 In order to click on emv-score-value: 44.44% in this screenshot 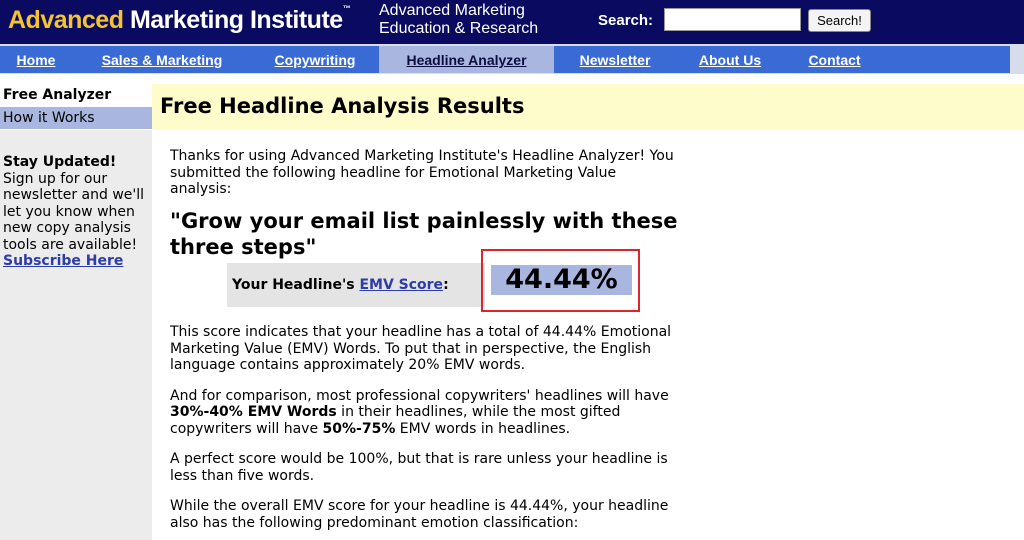, I will do `click(561, 280)`.